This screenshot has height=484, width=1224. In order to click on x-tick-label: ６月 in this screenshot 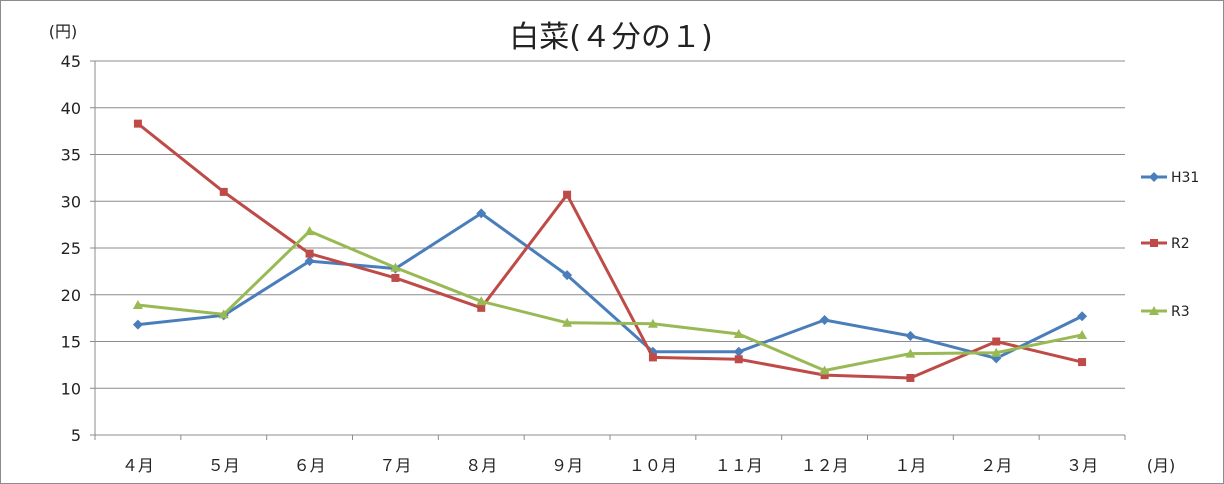, I will do `click(310, 465)`.